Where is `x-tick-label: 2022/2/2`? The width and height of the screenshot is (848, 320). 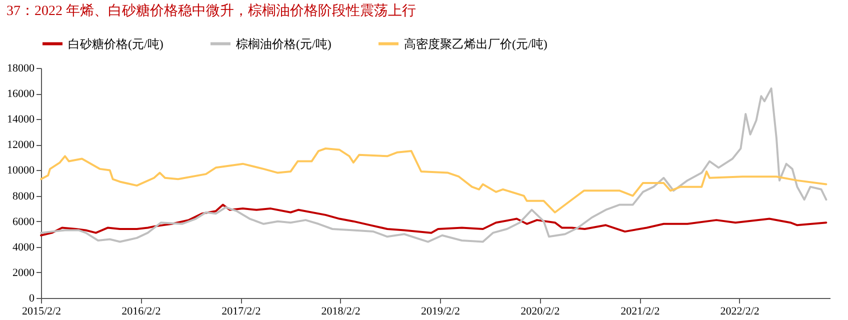
x-tick-label: 2022/2/2 is located at coordinates (740, 312).